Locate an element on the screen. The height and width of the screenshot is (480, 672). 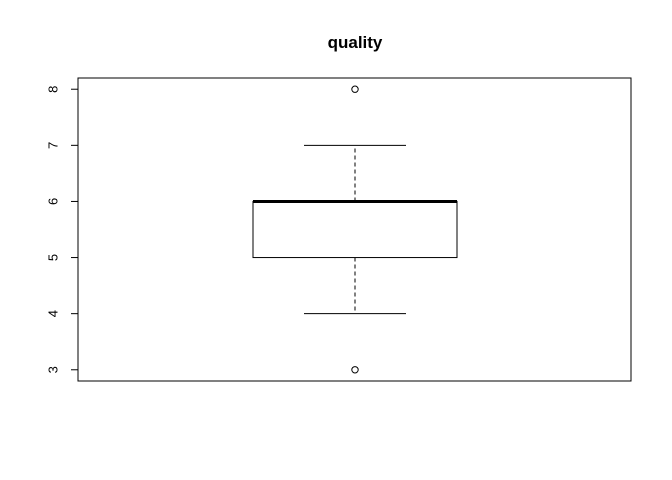
box-and-whiskers is located at coordinates (355, 229).